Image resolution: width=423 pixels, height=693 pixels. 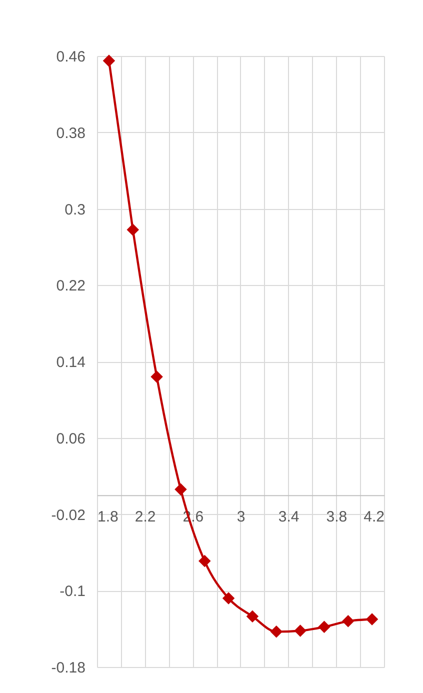 What do you see at coordinates (241, 517) in the screenshot?
I see `x-tick-label: 3` at bounding box center [241, 517].